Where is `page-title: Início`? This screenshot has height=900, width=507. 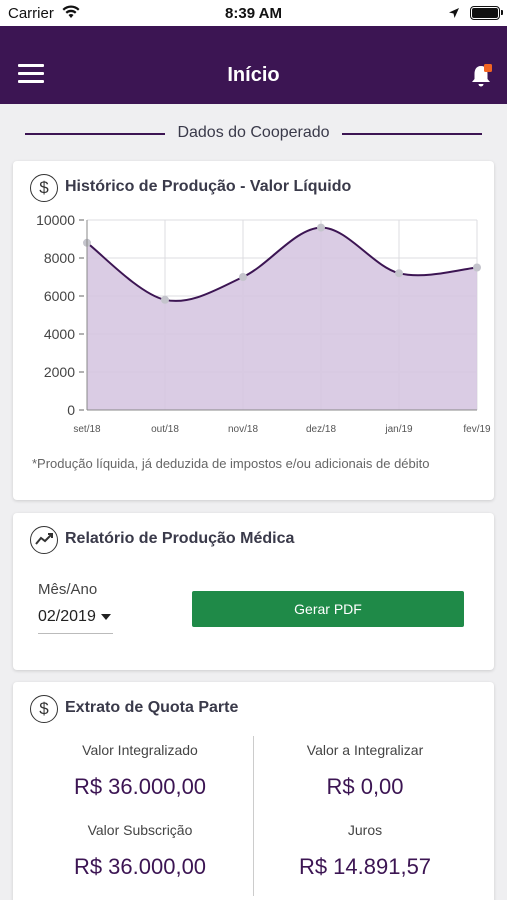 page-title: Início is located at coordinates (253, 75).